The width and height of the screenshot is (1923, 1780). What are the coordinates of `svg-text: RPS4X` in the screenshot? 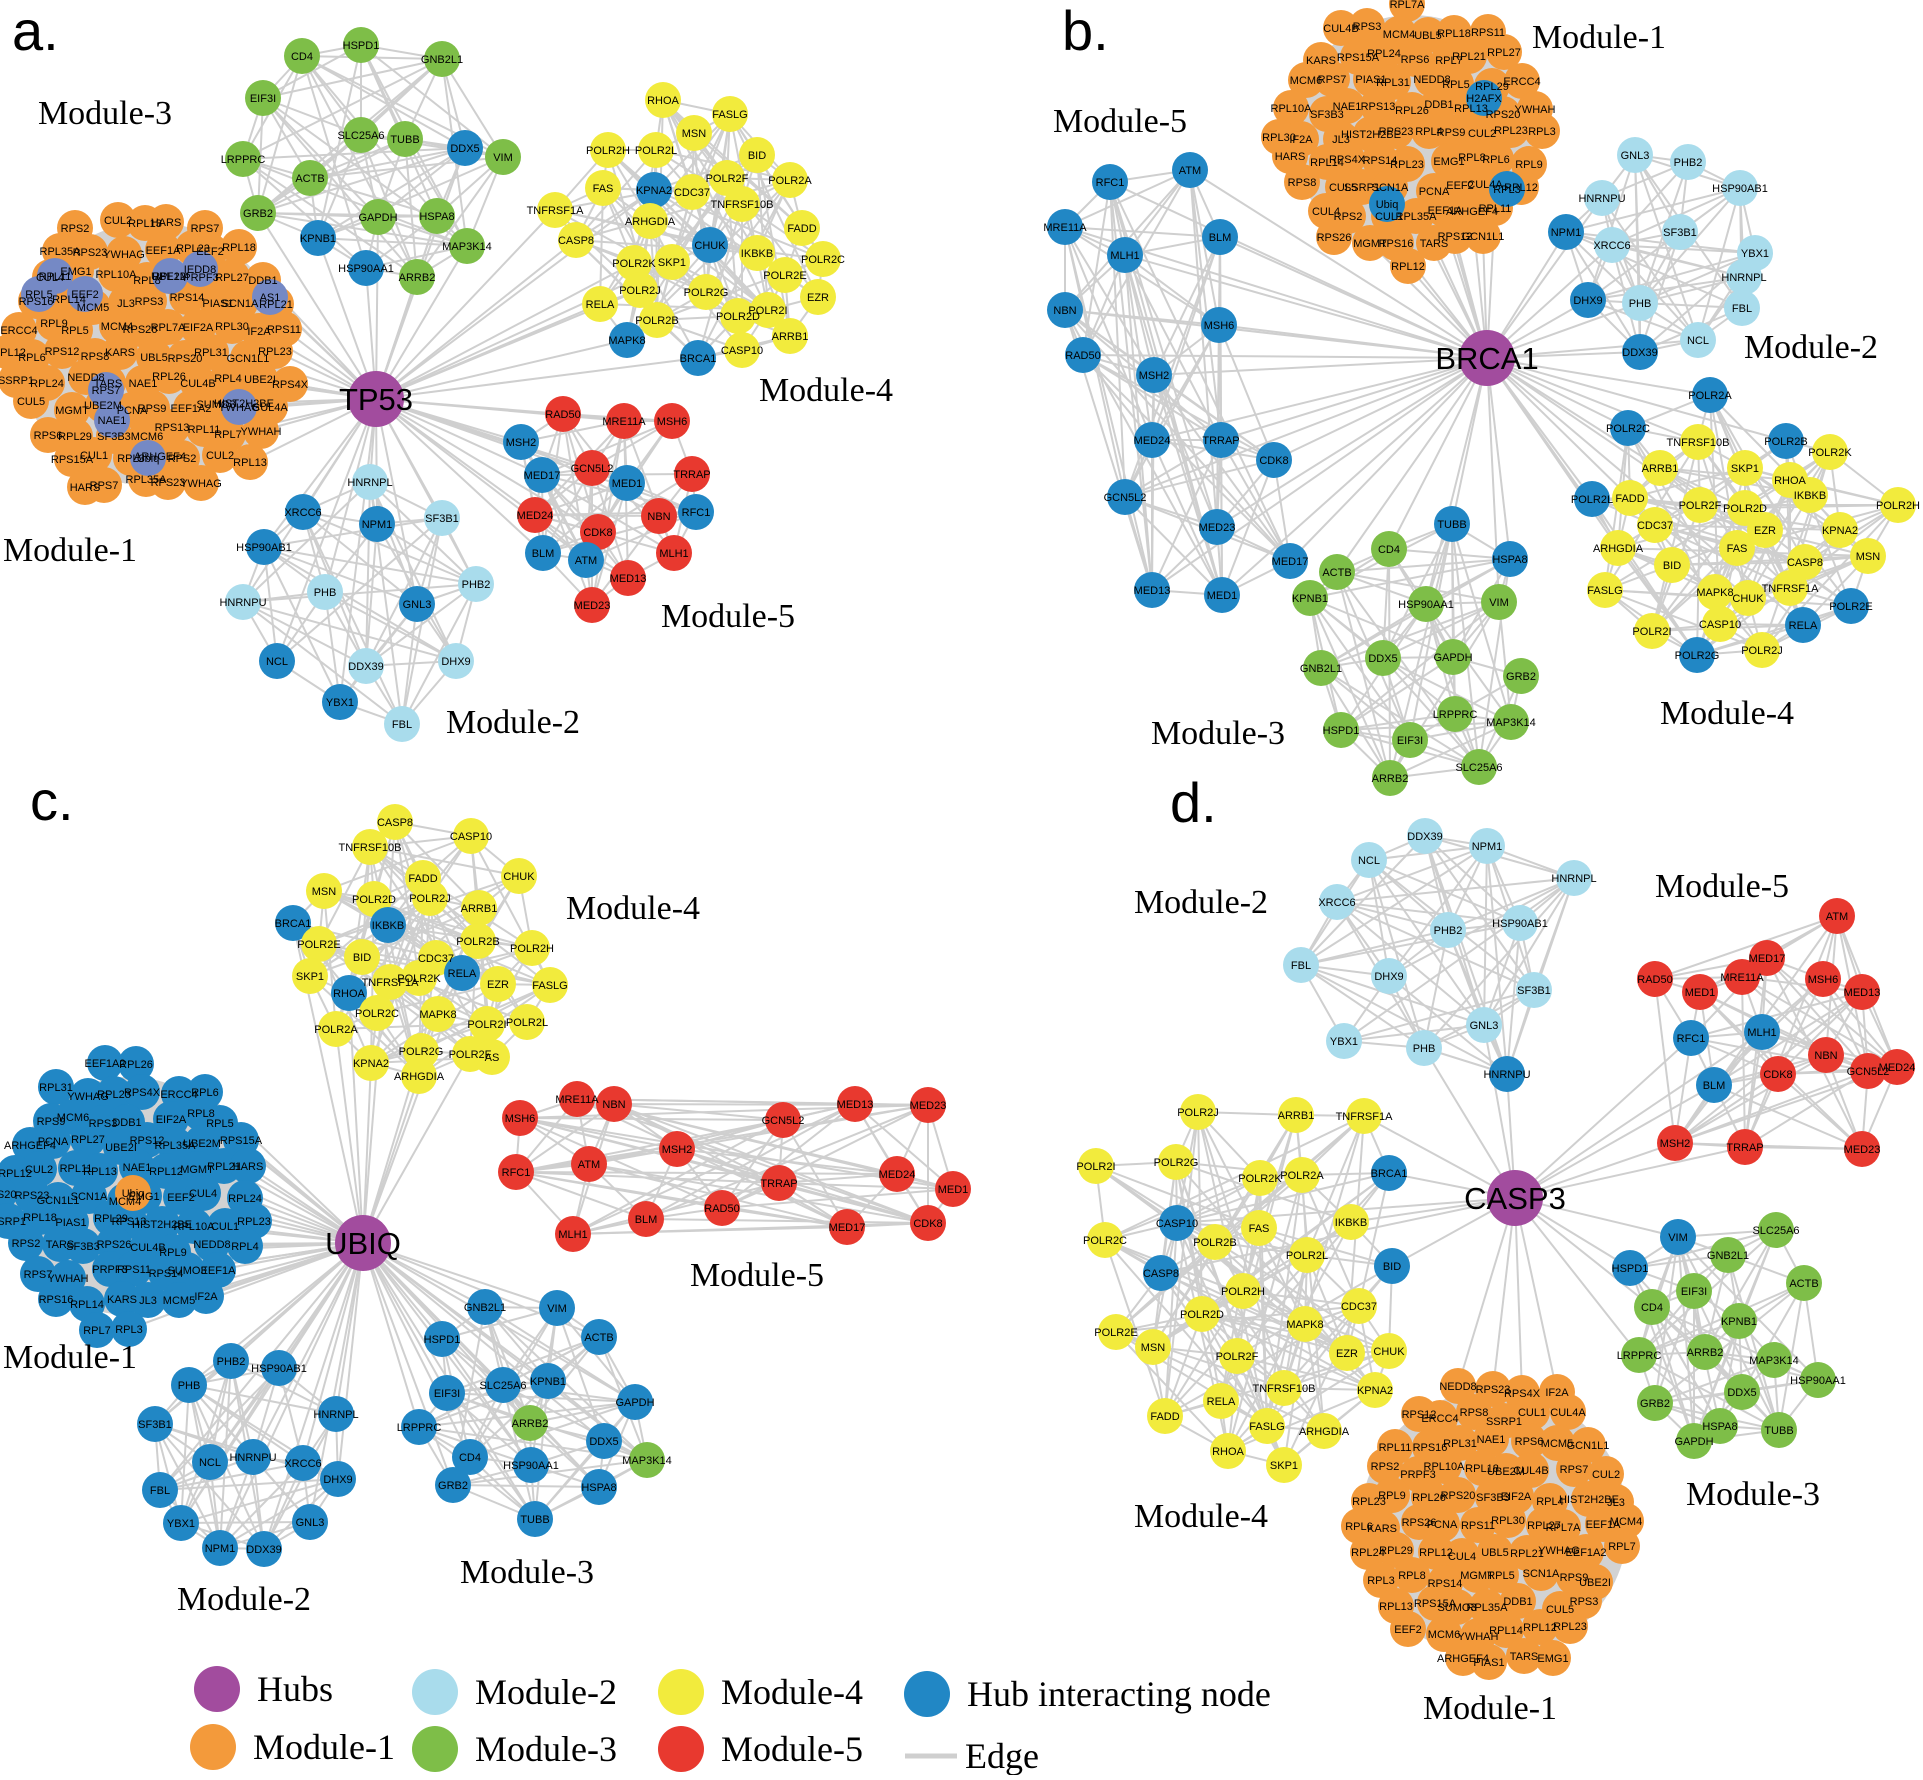 It's located at (1347, 160).